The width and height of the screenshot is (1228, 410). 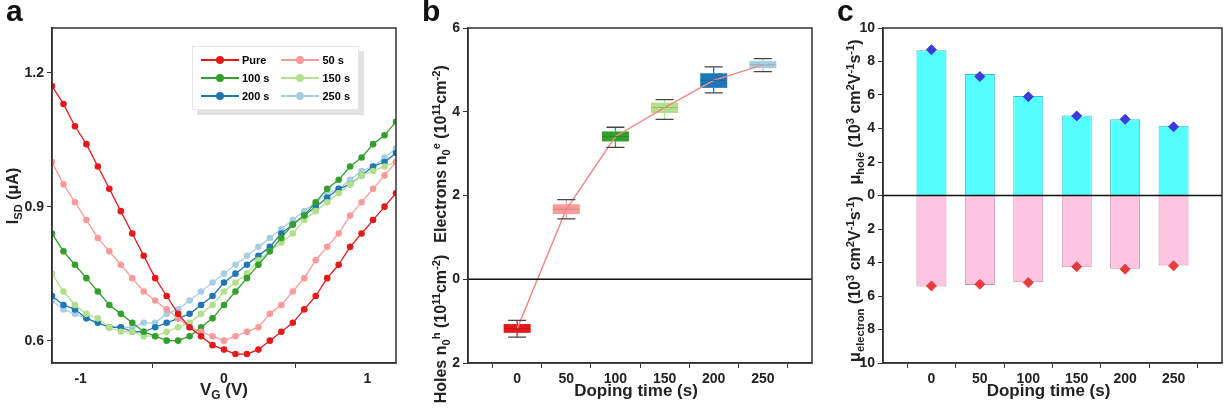 What do you see at coordinates (871, 93) in the screenshot?
I see `y-tick-label: 6` at bounding box center [871, 93].